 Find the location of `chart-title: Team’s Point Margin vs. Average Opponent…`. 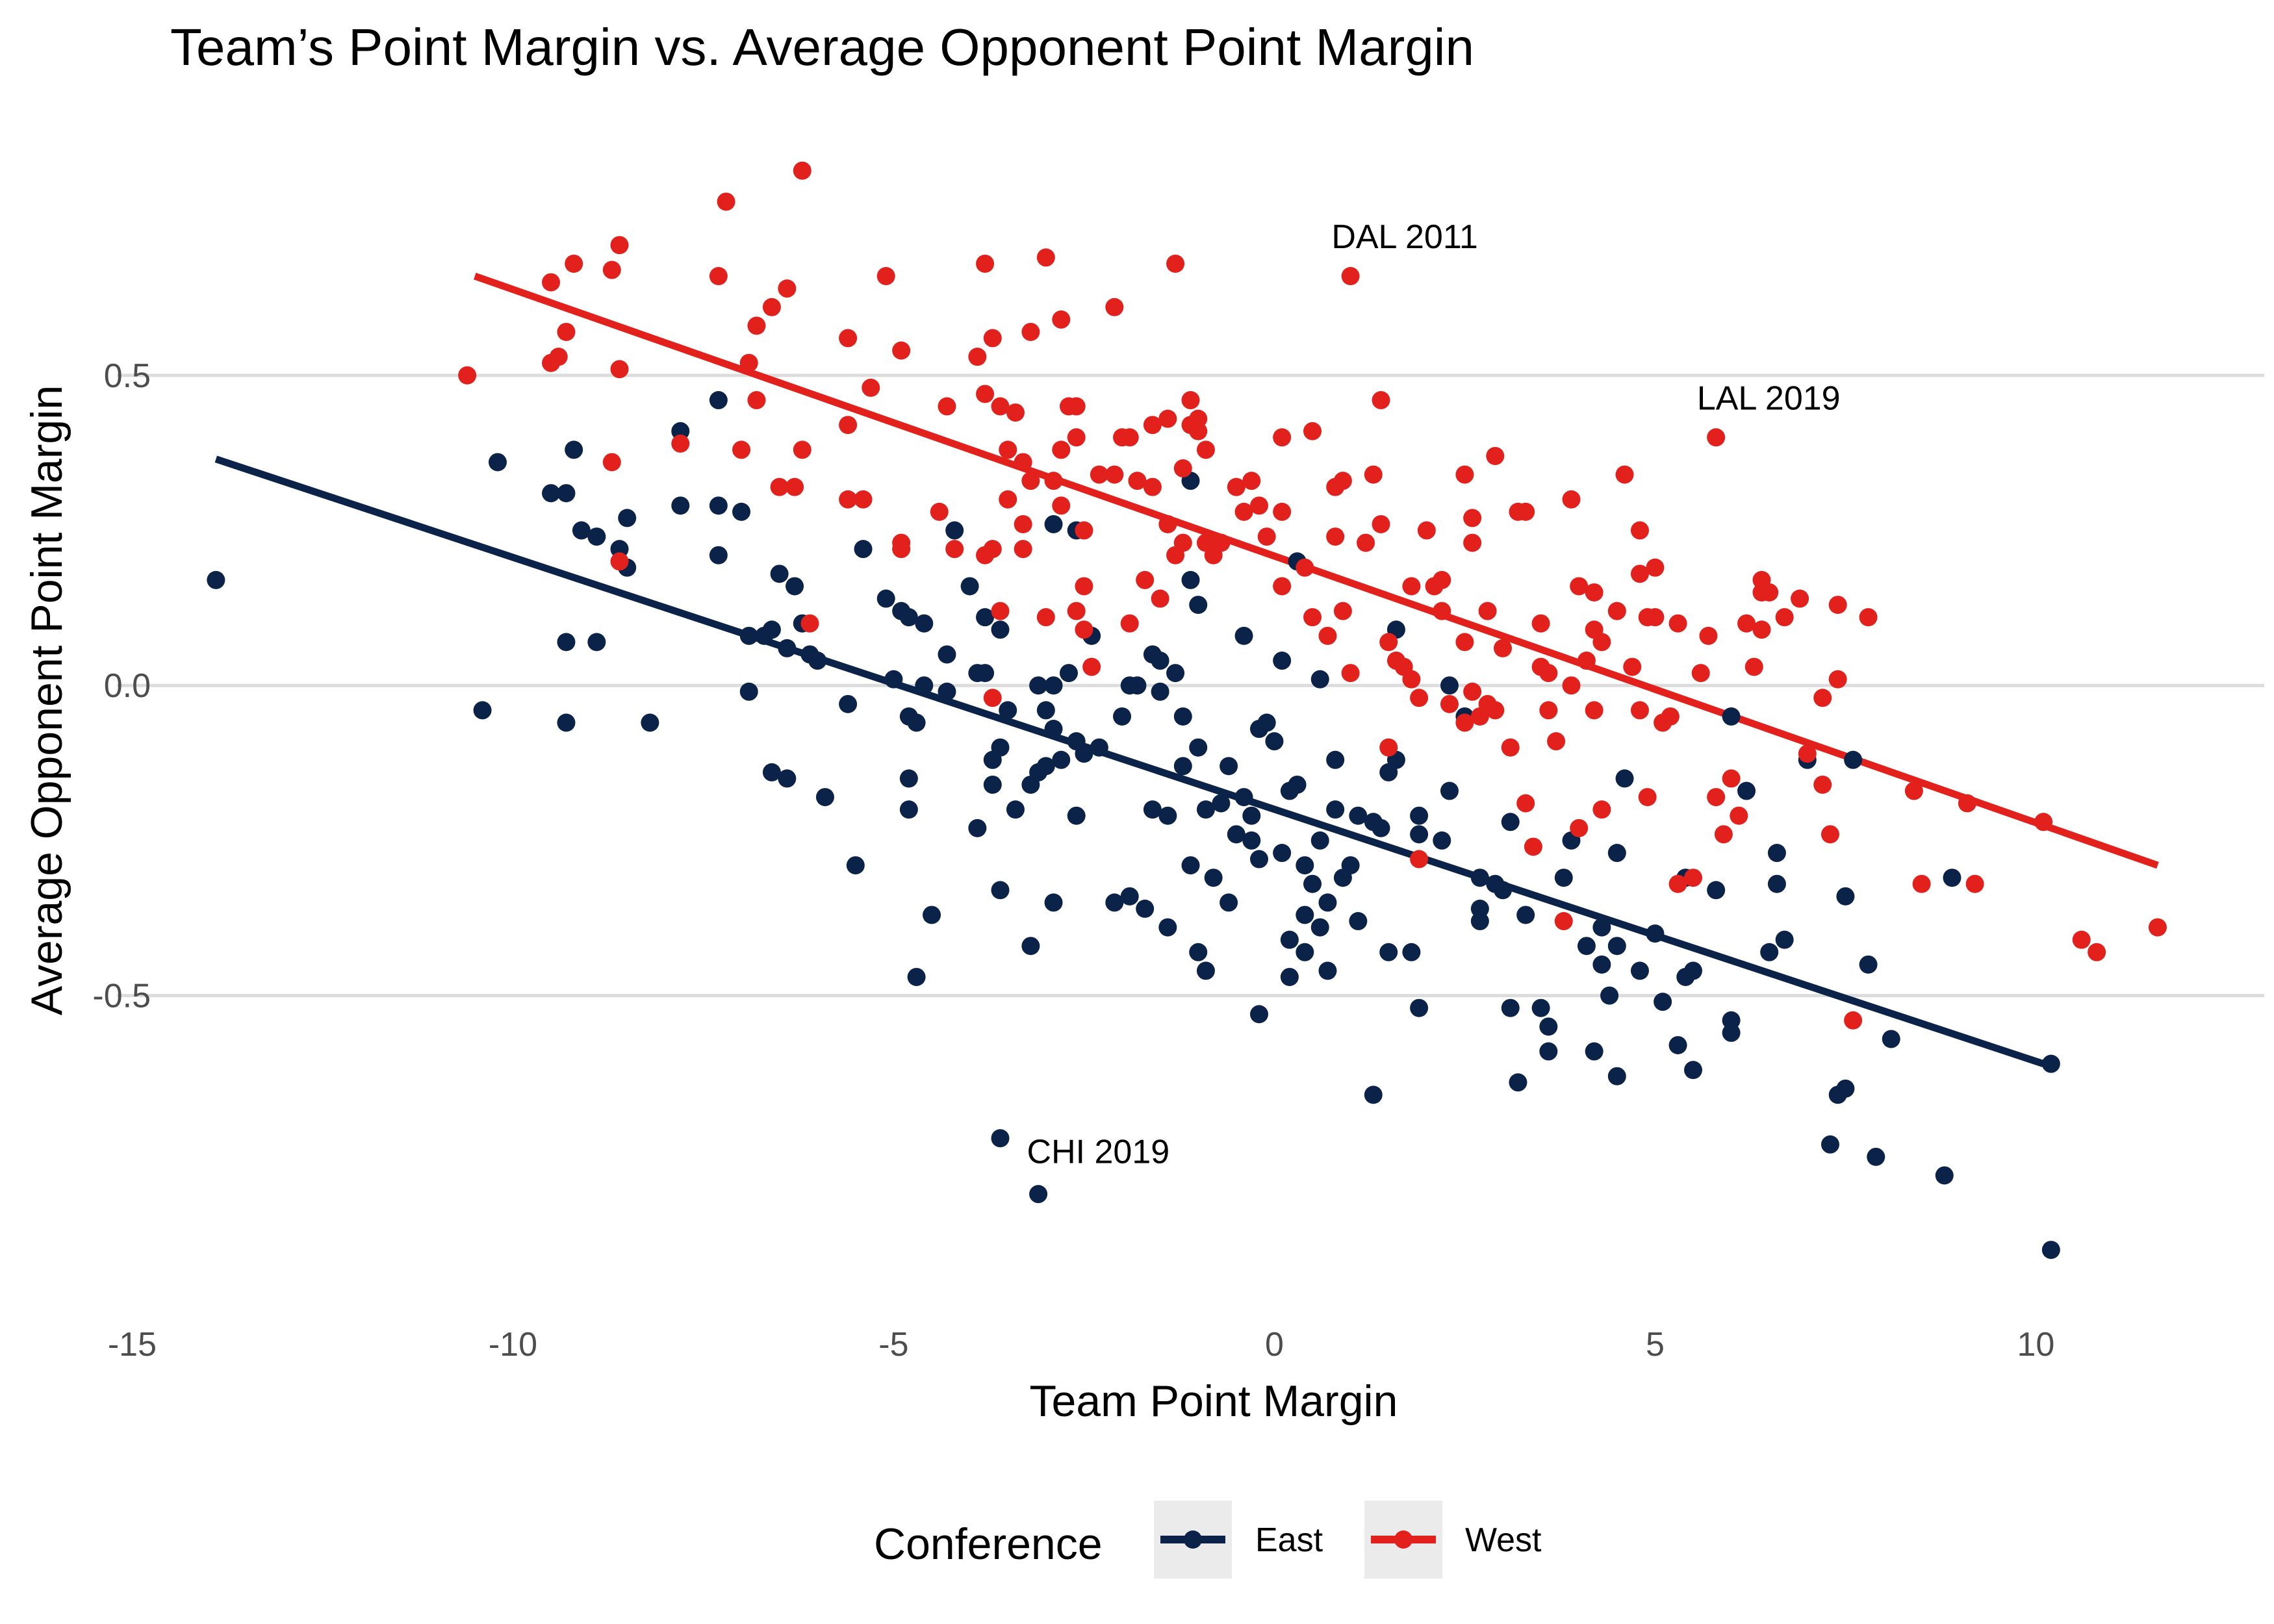

chart-title: Team’s Point Margin vs. Average Opponent… is located at coordinates (822, 47).